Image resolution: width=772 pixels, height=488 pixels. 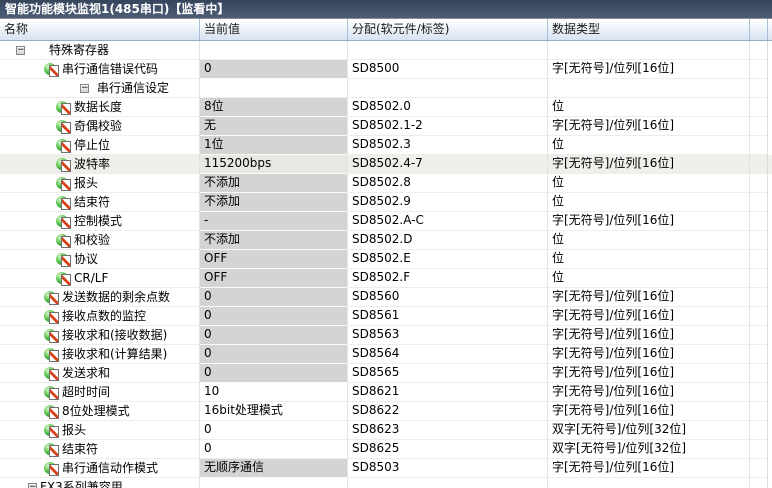 I want to click on table-row: − FX3系列兼容用, so click(x=386, y=483).